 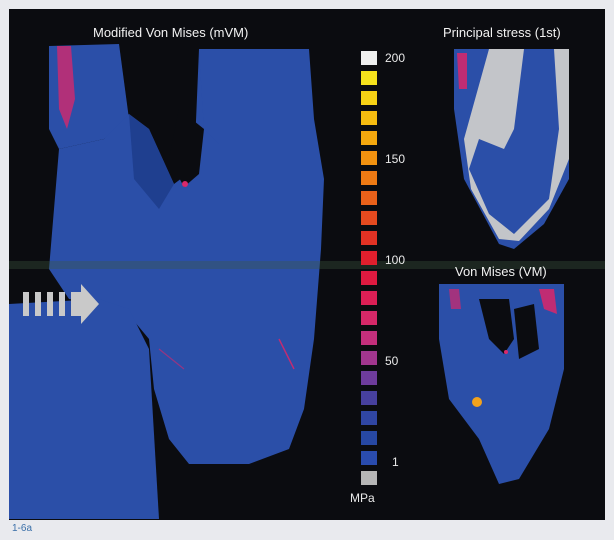 I want to click on crown-shade, so click(x=151, y=161).